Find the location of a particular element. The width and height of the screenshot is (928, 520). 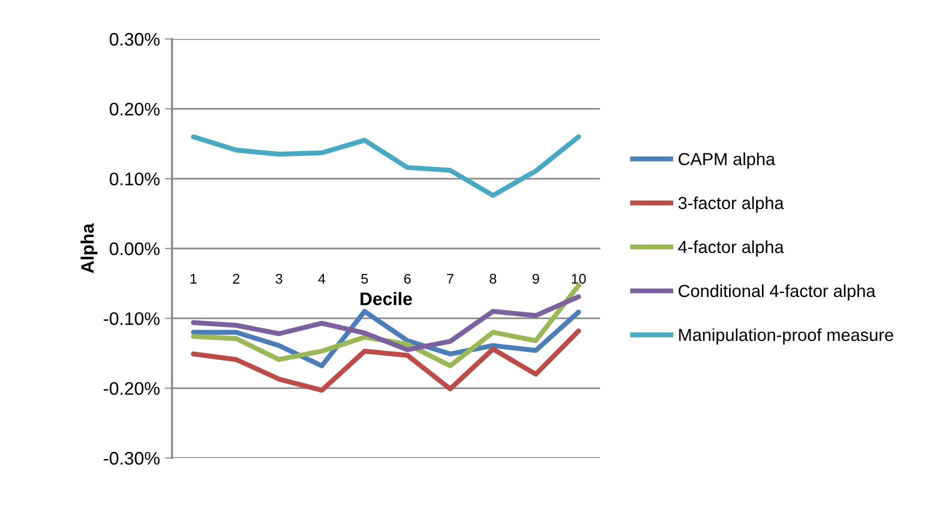

x-tick-label: 4 is located at coordinates (322, 279).